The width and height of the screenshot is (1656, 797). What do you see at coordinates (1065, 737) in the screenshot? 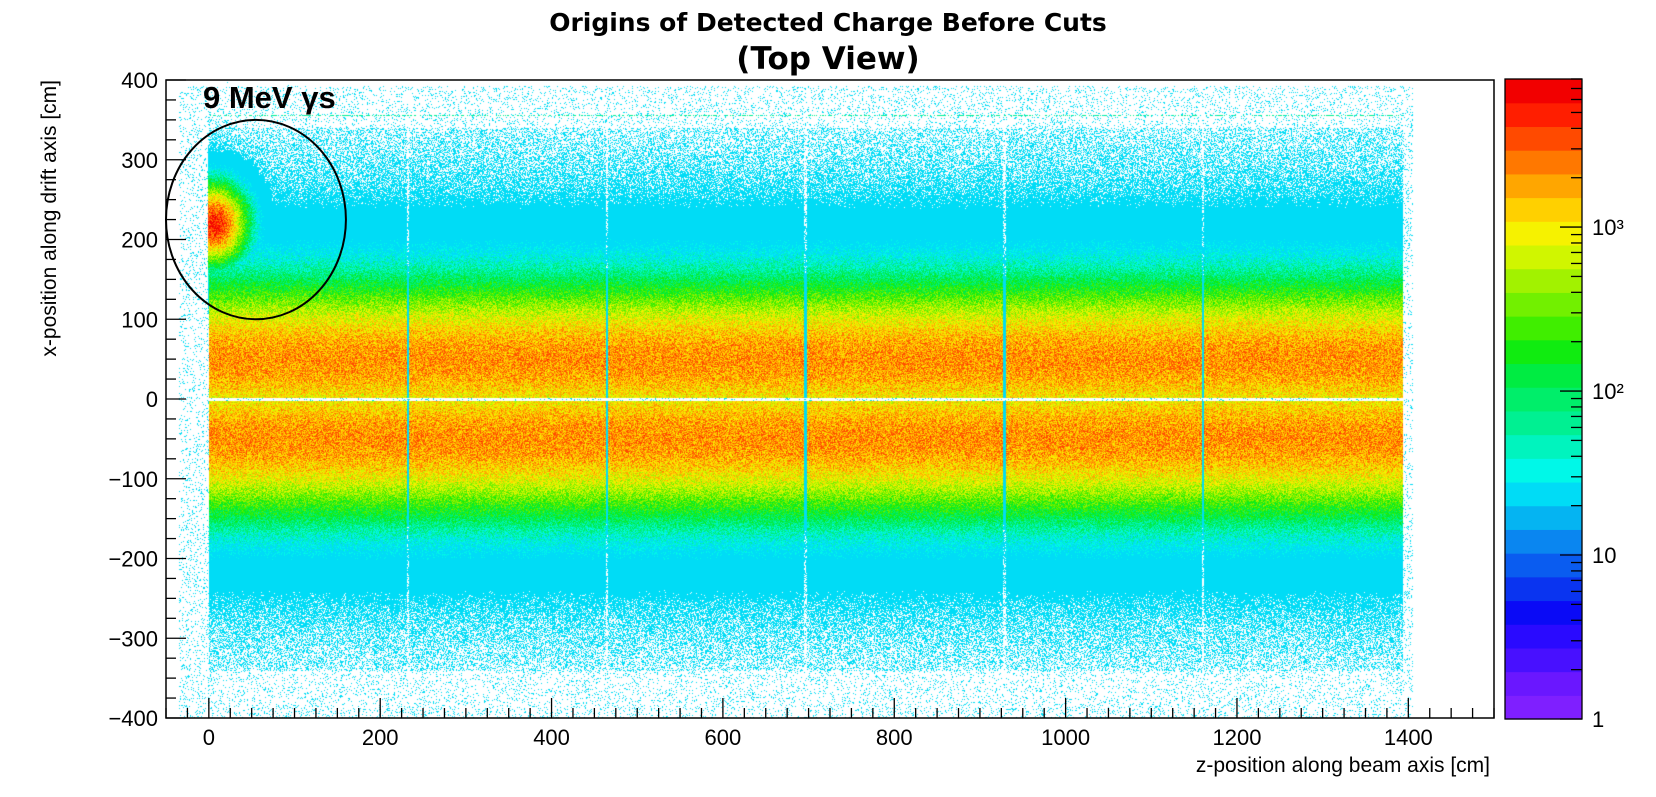
I see `x-tick-label: 1000` at bounding box center [1065, 737].